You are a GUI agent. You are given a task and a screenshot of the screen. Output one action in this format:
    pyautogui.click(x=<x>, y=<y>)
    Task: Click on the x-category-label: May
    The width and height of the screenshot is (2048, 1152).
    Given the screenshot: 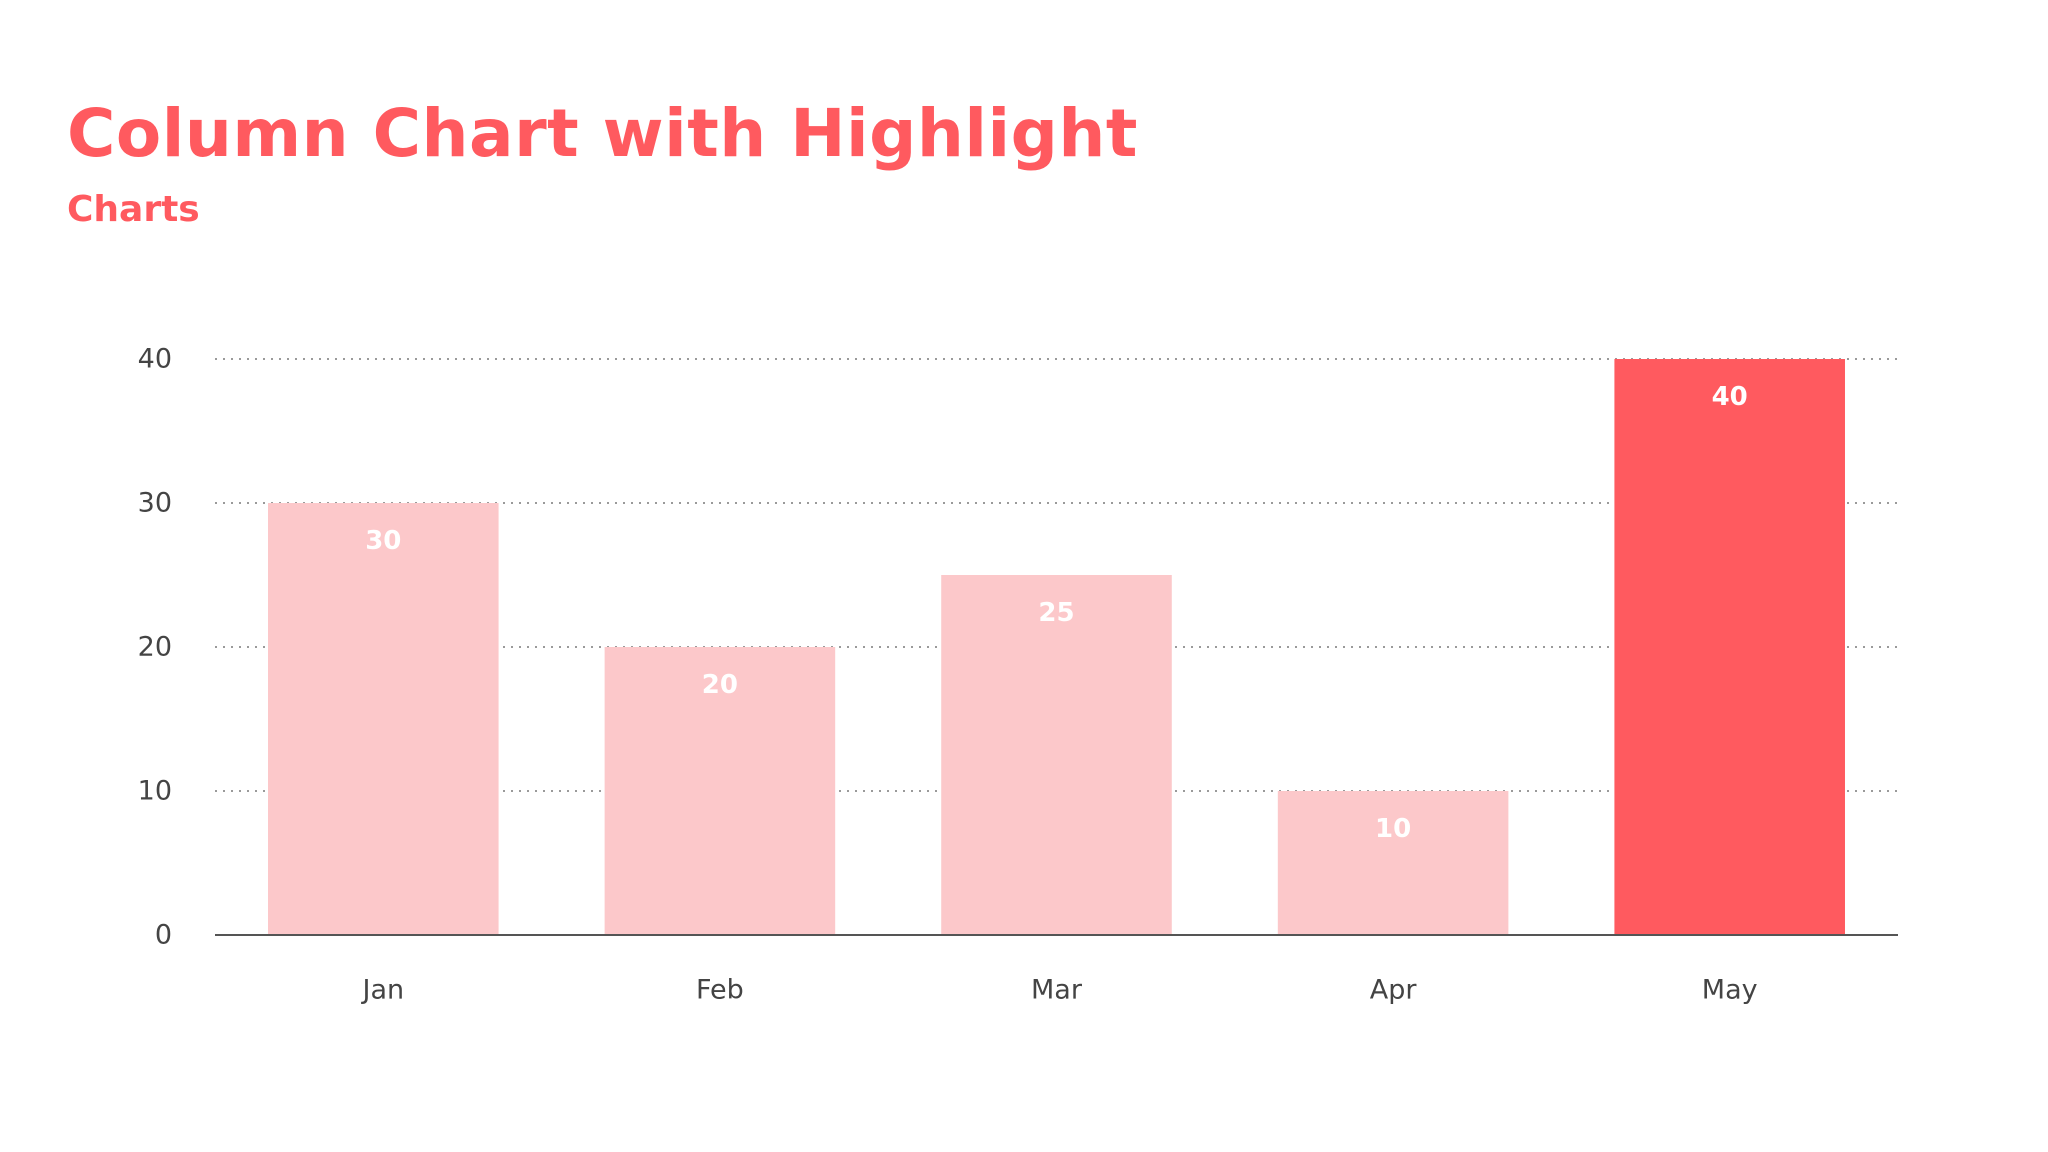 What is the action you would take?
    pyautogui.click(x=1730, y=990)
    